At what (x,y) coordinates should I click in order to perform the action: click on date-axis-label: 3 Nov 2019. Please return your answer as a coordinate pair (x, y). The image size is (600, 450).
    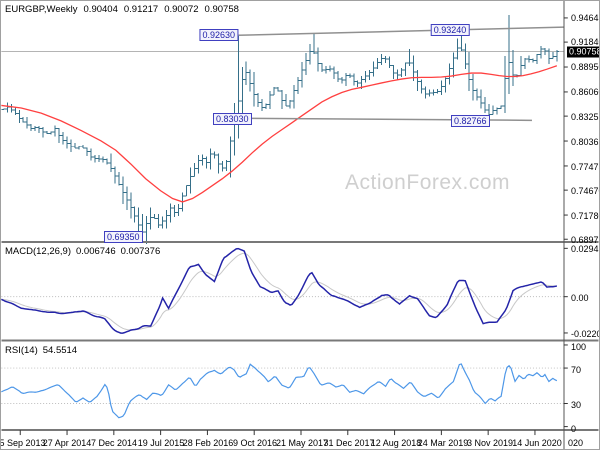
    Looking at the image, I should click on (490, 443).